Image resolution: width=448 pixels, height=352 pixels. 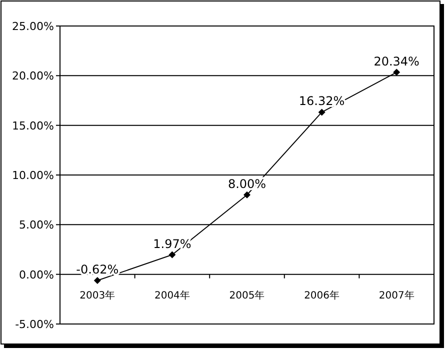 I want to click on data-label: 20.34%, so click(x=397, y=61).